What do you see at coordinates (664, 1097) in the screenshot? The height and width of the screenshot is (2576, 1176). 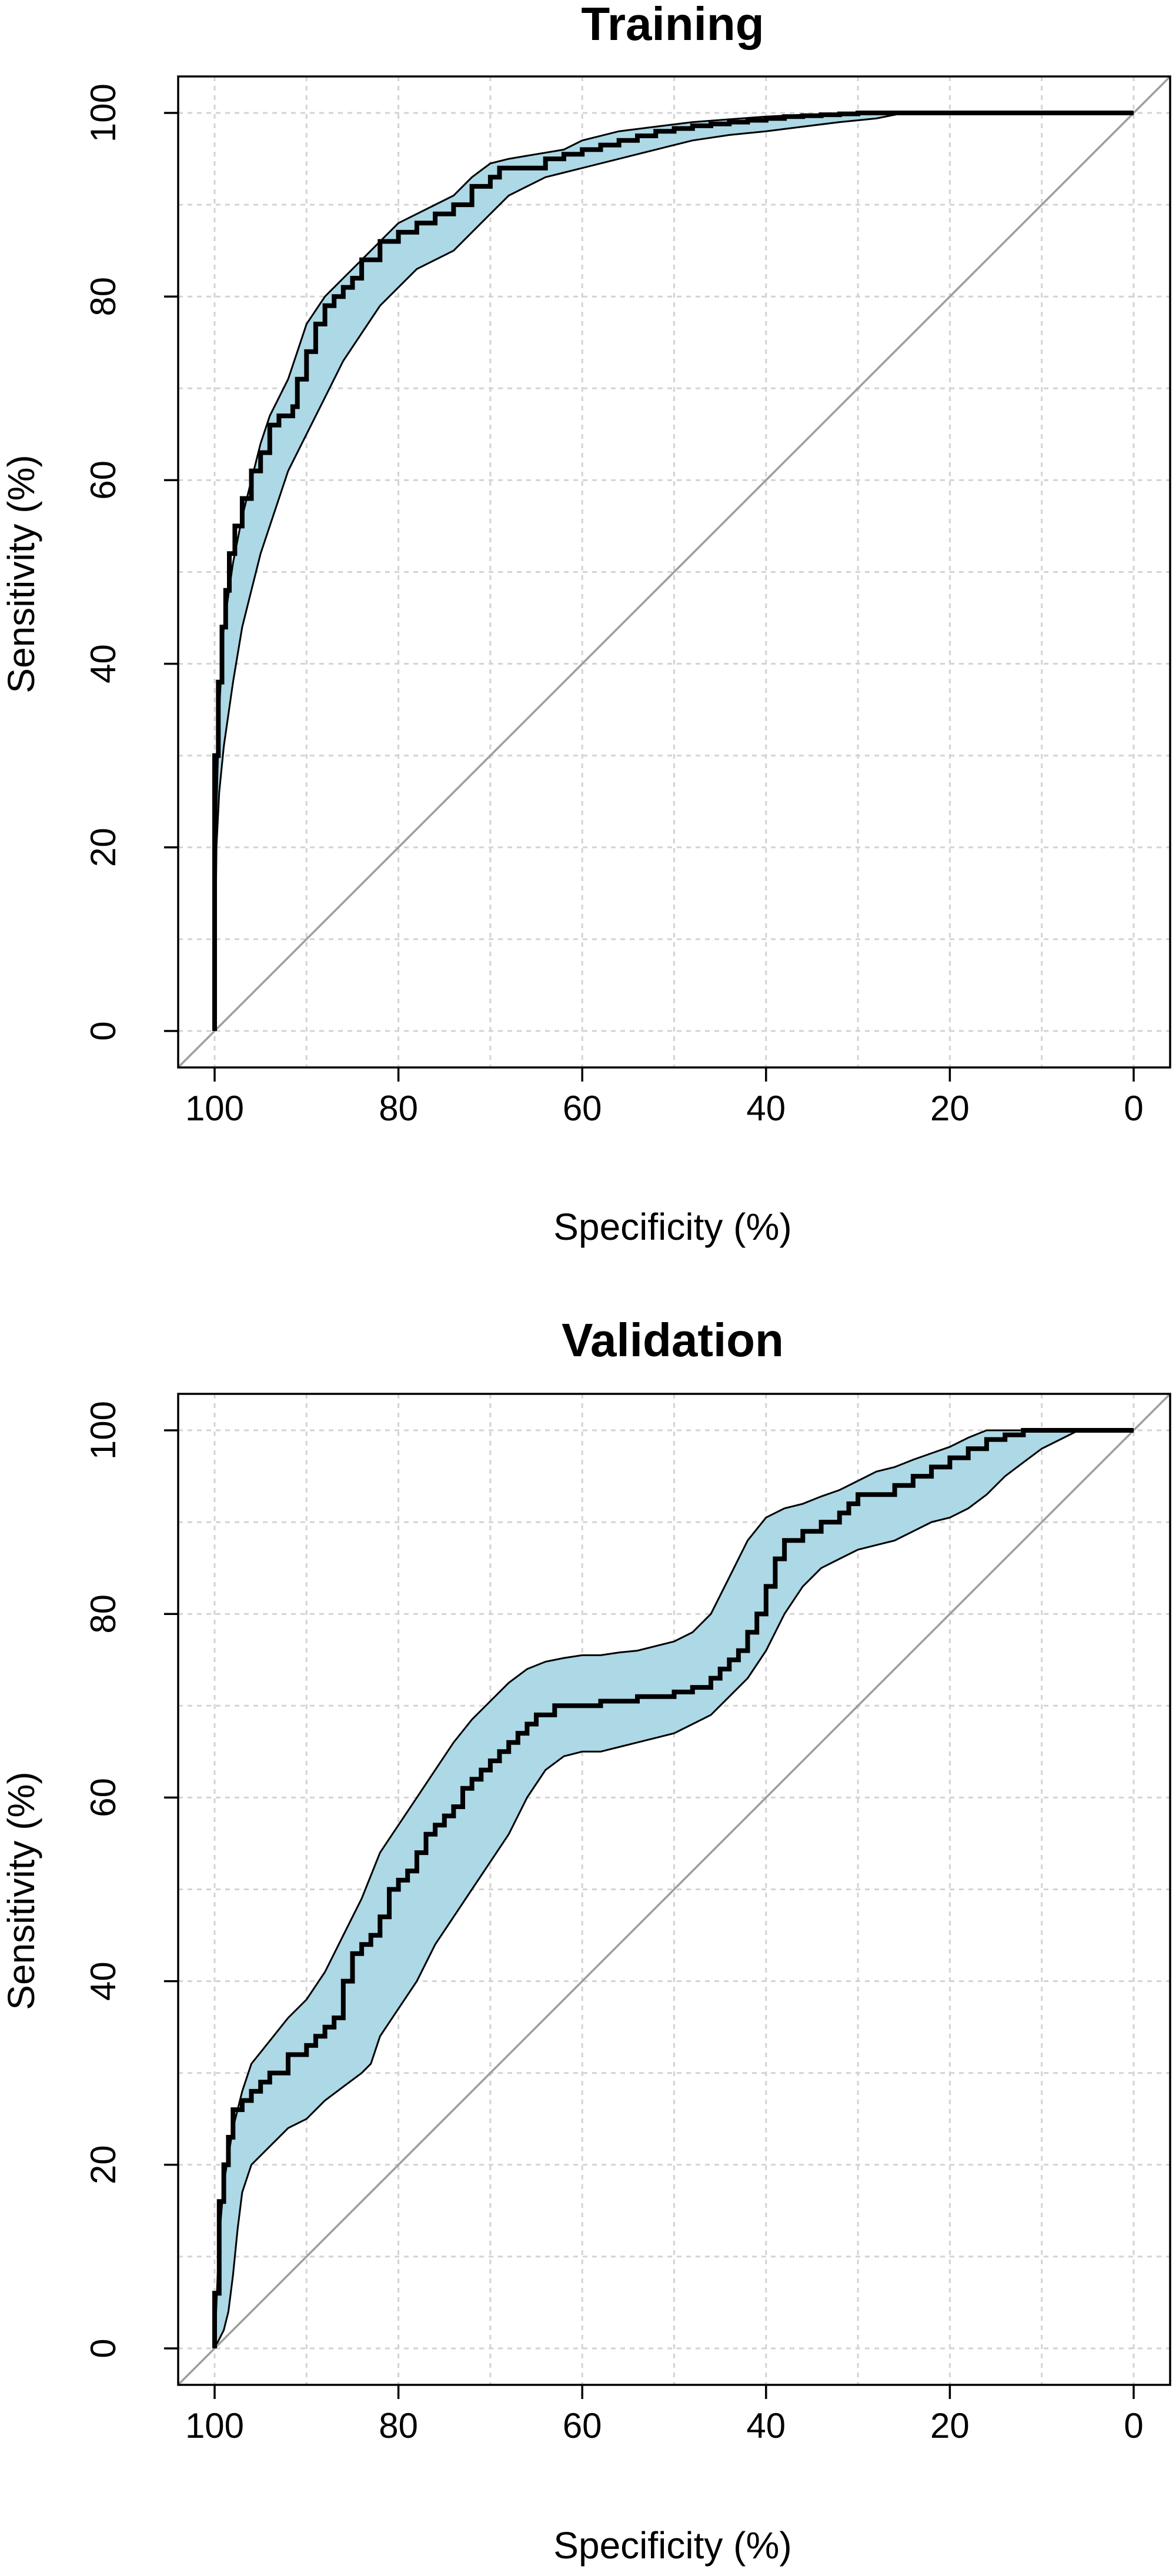 I see `training-x-axis: 100 80 60 40 20 0` at bounding box center [664, 1097].